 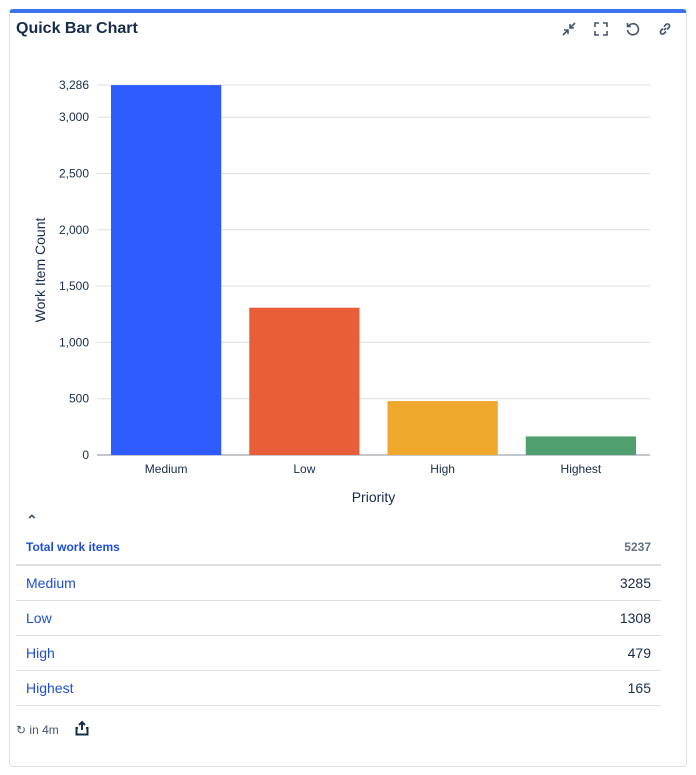 What do you see at coordinates (73, 547) in the screenshot?
I see `total-label: Total work items` at bounding box center [73, 547].